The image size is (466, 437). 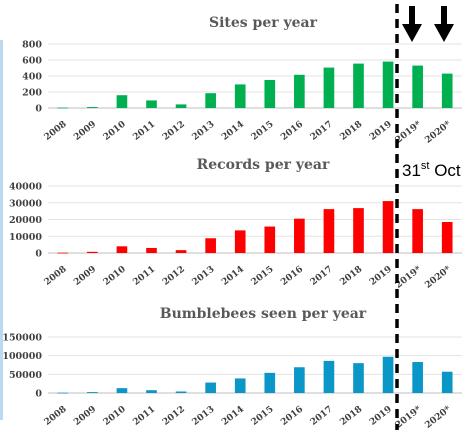 I want to click on y-tick-label: 20000, so click(x=25, y=220).